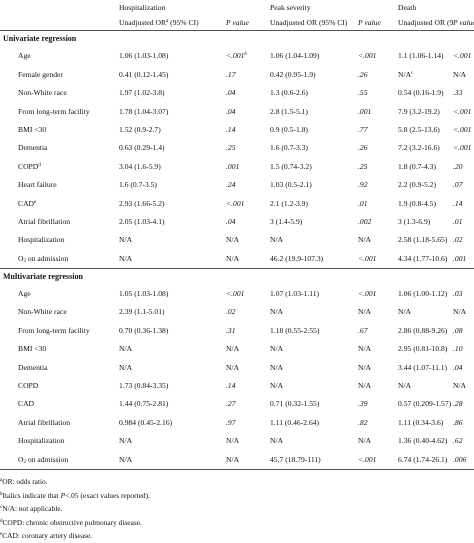 This screenshot has width=474, height=543. What do you see at coordinates (144, 404) in the screenshot?
I see `hosp-or: 1.44 (0.75-2.81)` at bounding box center [144, 404].